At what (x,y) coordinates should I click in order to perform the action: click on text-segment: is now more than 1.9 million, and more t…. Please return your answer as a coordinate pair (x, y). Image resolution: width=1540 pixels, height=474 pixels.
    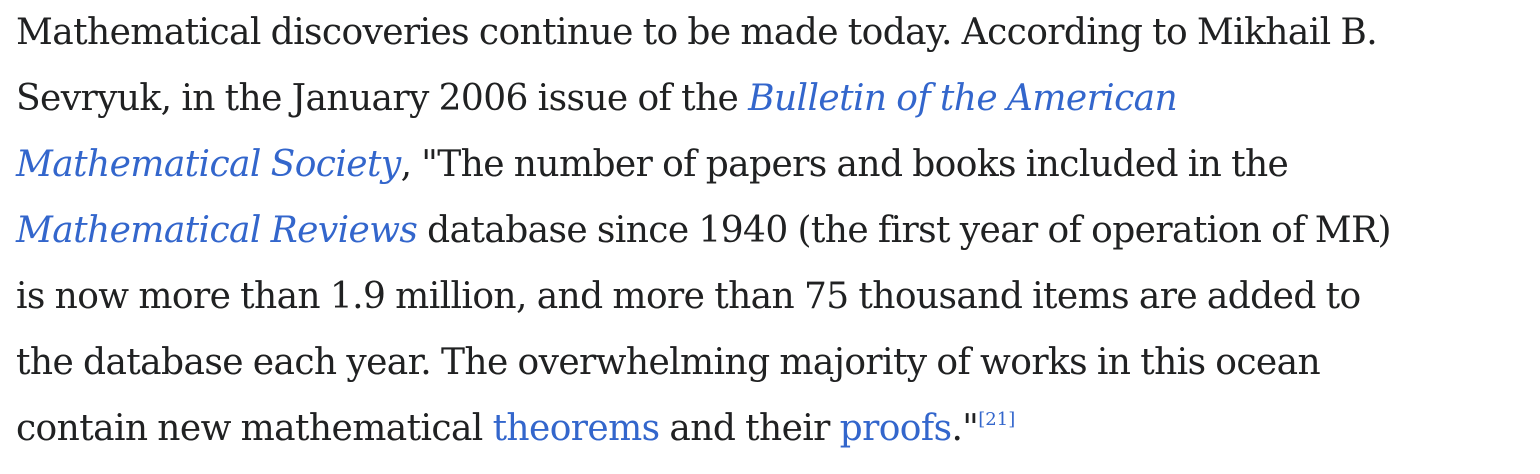
    Looking at the image, I should click on (688, 296).